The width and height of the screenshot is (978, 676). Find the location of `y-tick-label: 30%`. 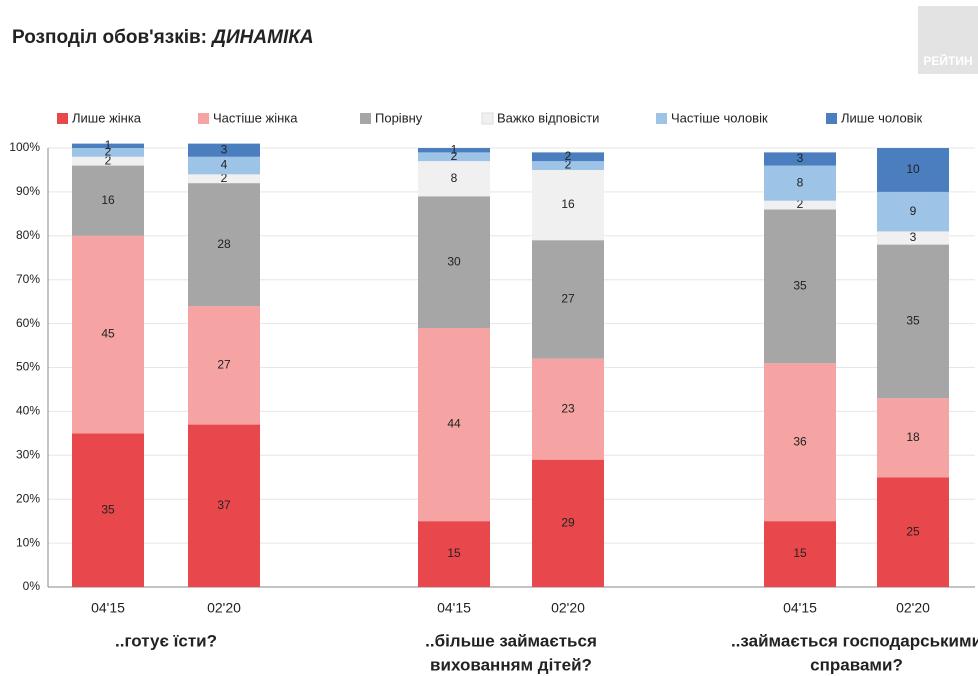

y-tick-label: 30% is located at coordinates (28, 454).